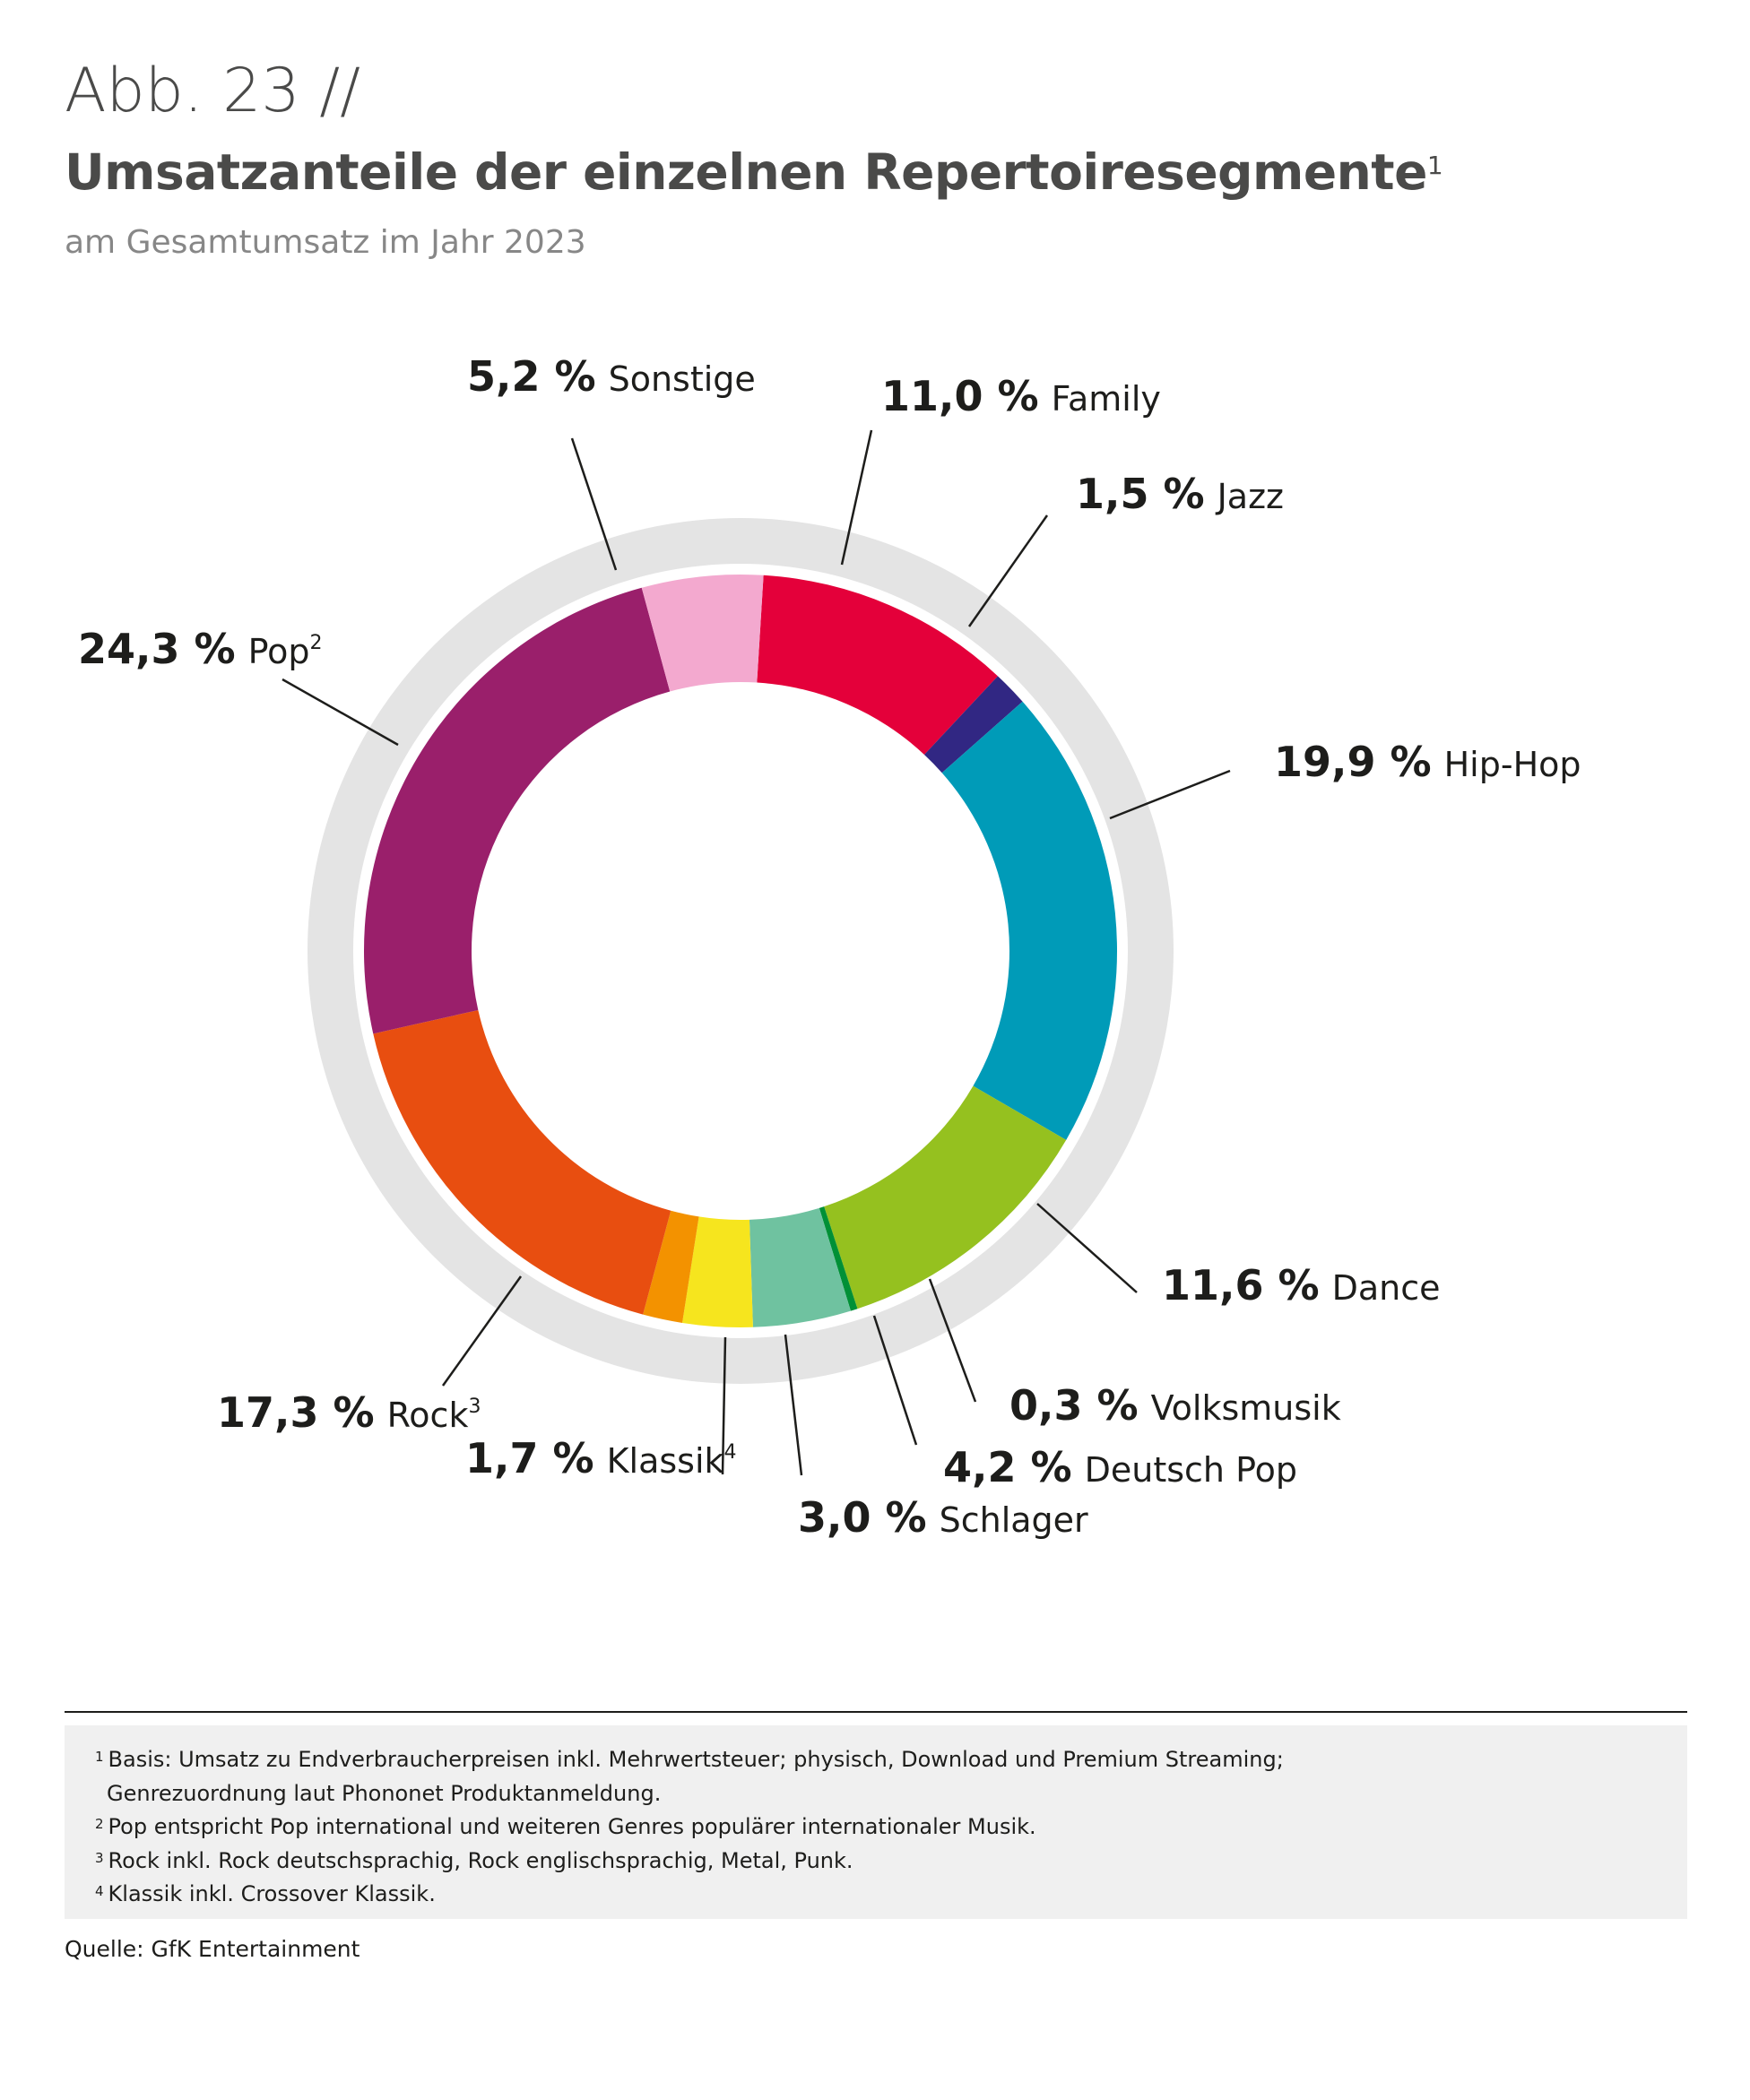 Image resolution: width=1750 pixels, height=2100 pixels. Describe the element at coordinates (1170, 794) in the screenshot. I see `leader-line-hip-hop` at that location.